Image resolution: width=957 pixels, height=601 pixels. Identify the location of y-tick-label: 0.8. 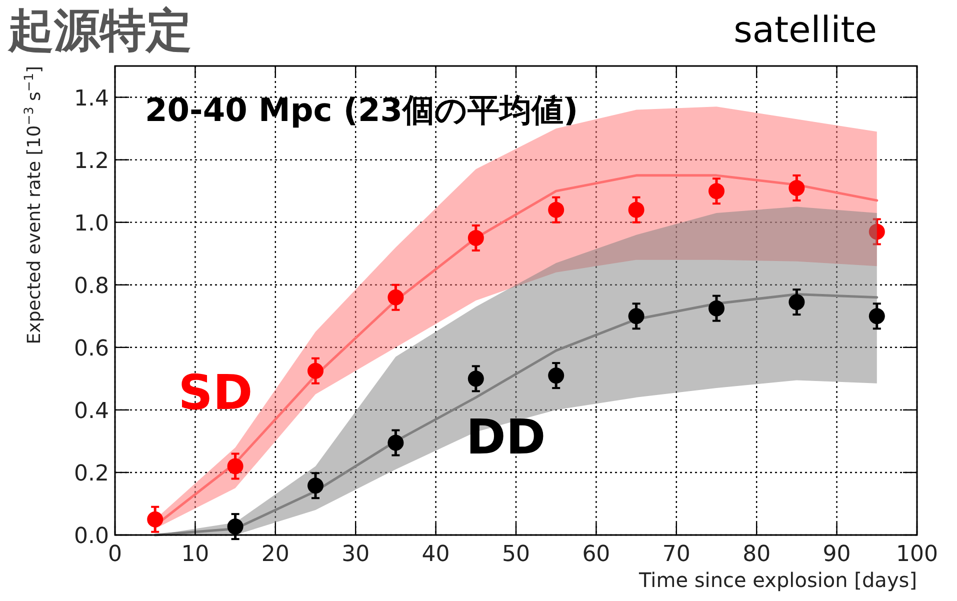
(91, 286).